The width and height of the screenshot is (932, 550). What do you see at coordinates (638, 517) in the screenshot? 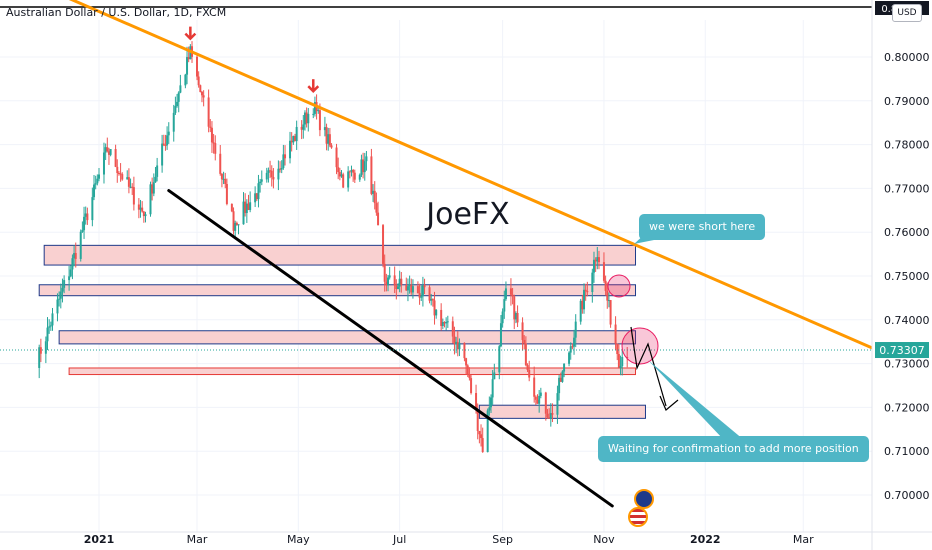
I see `us-flag-event-icon` at bounding box center [638, 517].